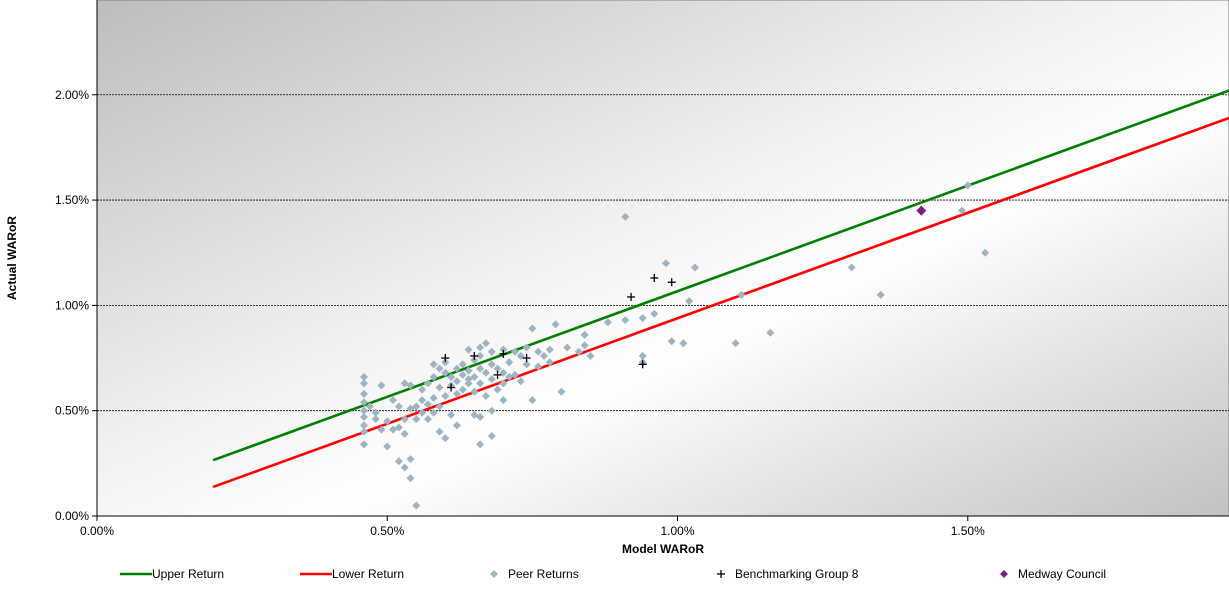 Image resolution: width=1229 pixels, height=589 pixels. Describe the element at coordinates (663, 549) in the screenshot. I see `x-axis-title: Model WARoR` at that location.